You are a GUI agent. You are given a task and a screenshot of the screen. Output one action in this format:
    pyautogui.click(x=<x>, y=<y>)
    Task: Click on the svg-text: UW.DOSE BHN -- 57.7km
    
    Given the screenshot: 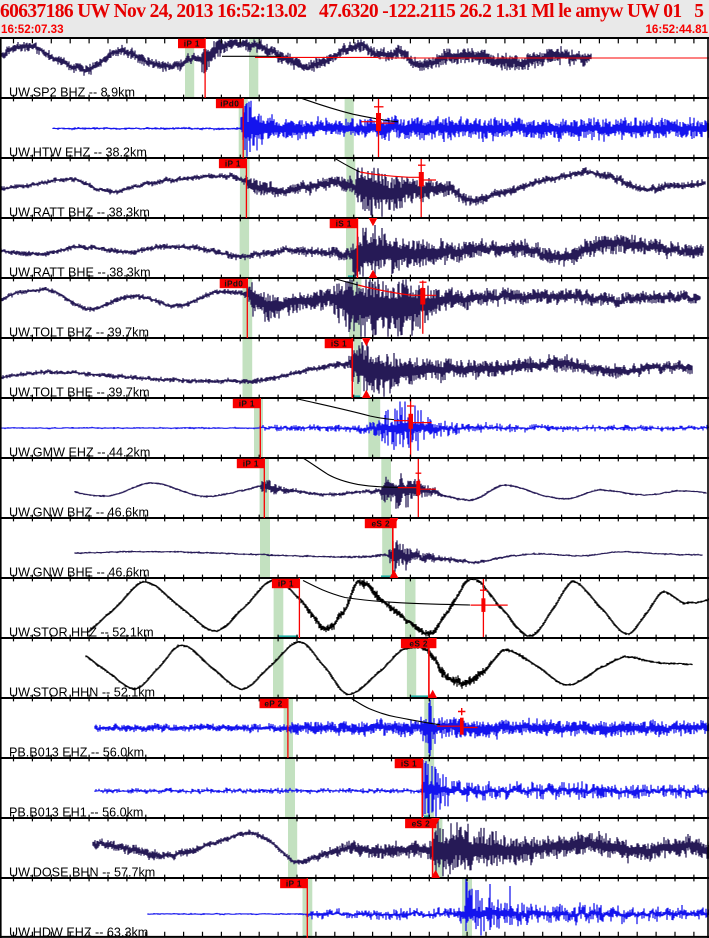 What is the action you would take?
    pyautogui.click(x=82, y=873)
    